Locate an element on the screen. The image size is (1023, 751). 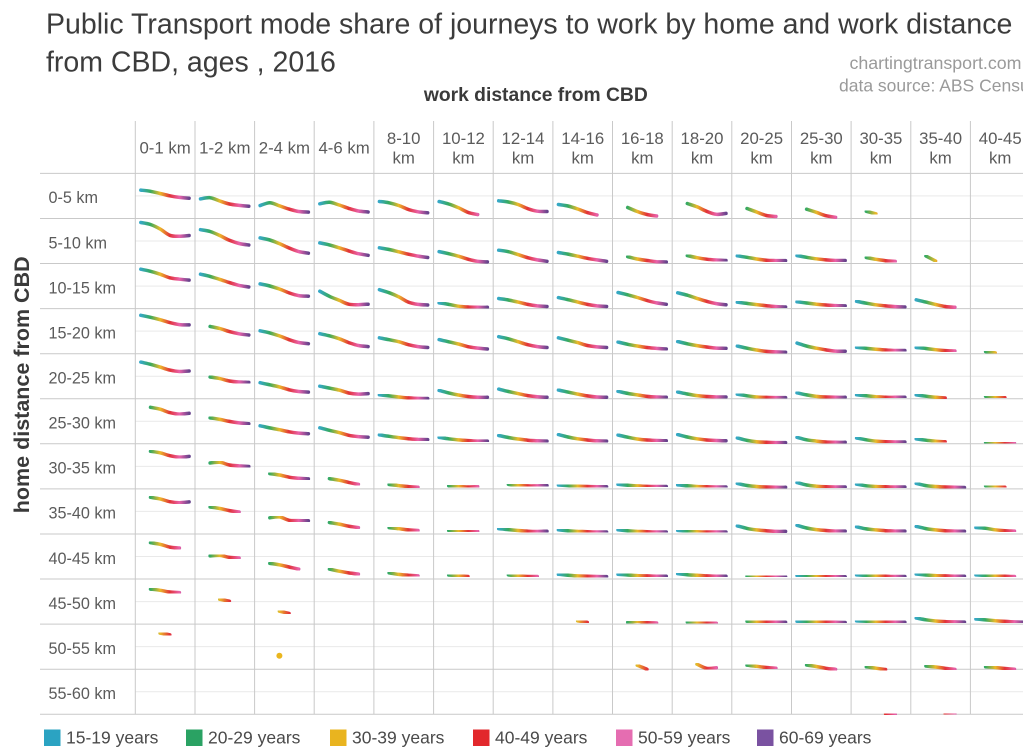
svg-text: 20-25 km is located at coordinates (82, 379).